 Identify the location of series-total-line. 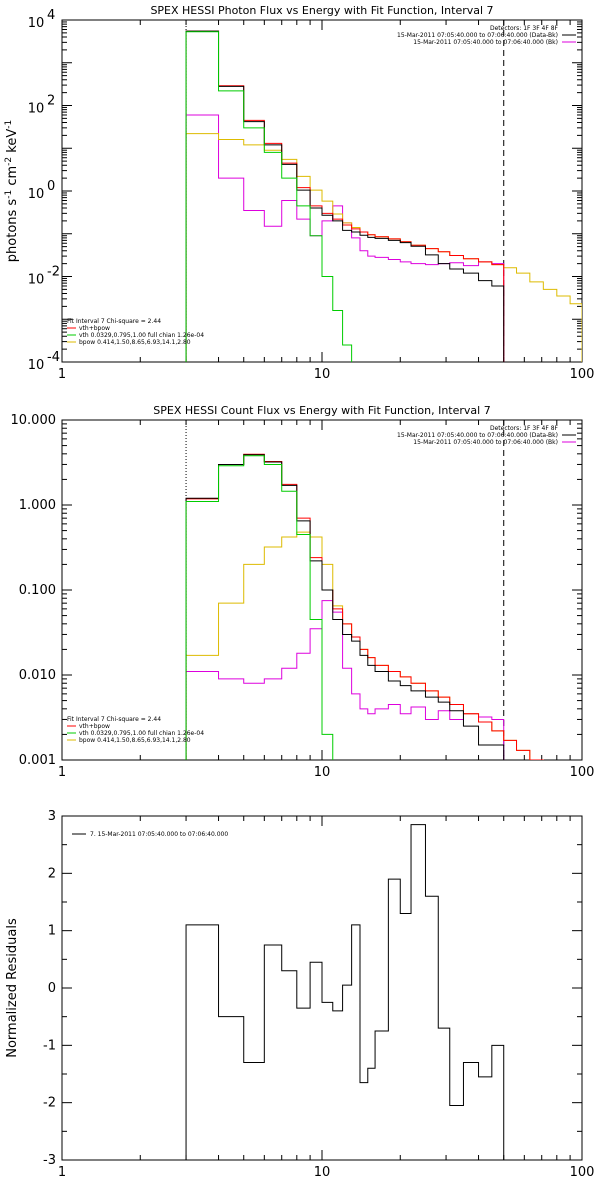
(345, 196).